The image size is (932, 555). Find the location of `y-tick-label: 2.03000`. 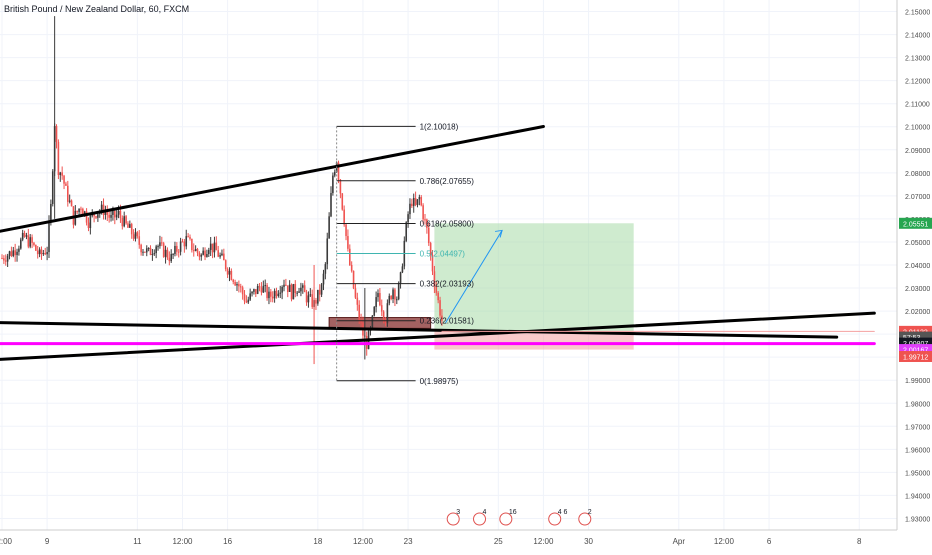

y-tick-label: 2.03000 is located at coordinates (917, 289).